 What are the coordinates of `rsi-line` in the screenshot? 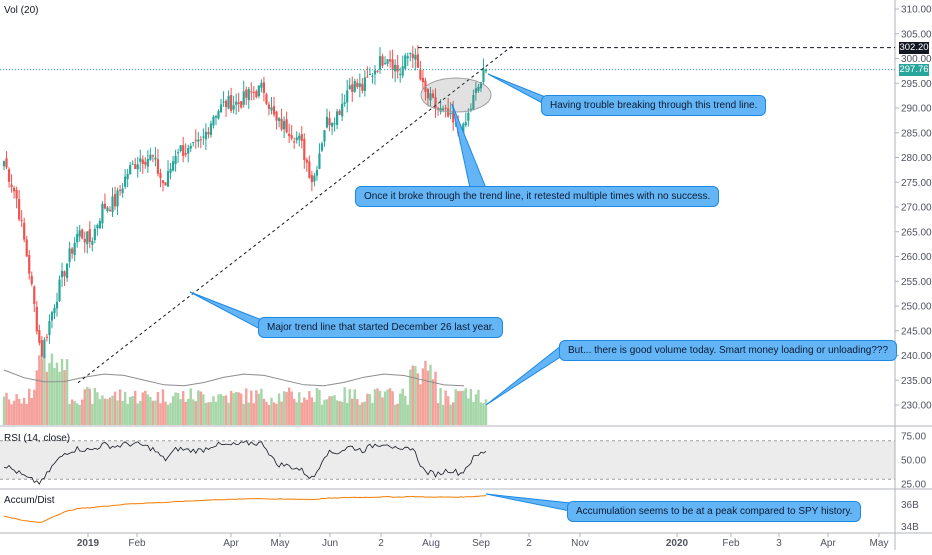 It's located at (245, 462).